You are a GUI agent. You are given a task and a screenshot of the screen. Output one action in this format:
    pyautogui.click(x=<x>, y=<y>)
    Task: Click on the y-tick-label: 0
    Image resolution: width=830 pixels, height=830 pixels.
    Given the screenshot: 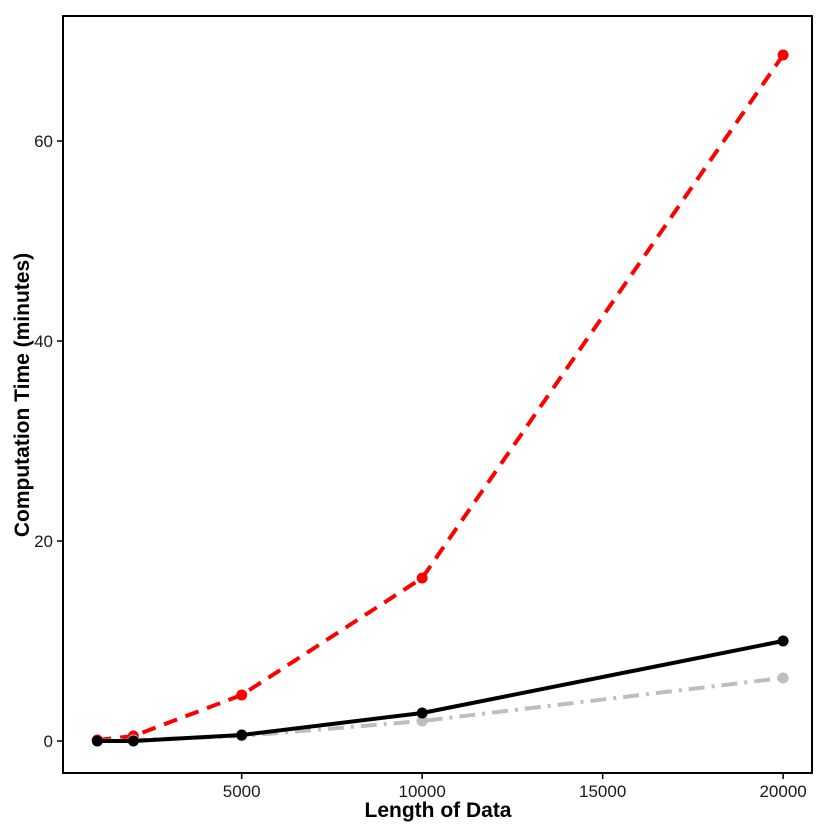 What is the action you would take?
    pyautogui.click(x=48, y=741)
    